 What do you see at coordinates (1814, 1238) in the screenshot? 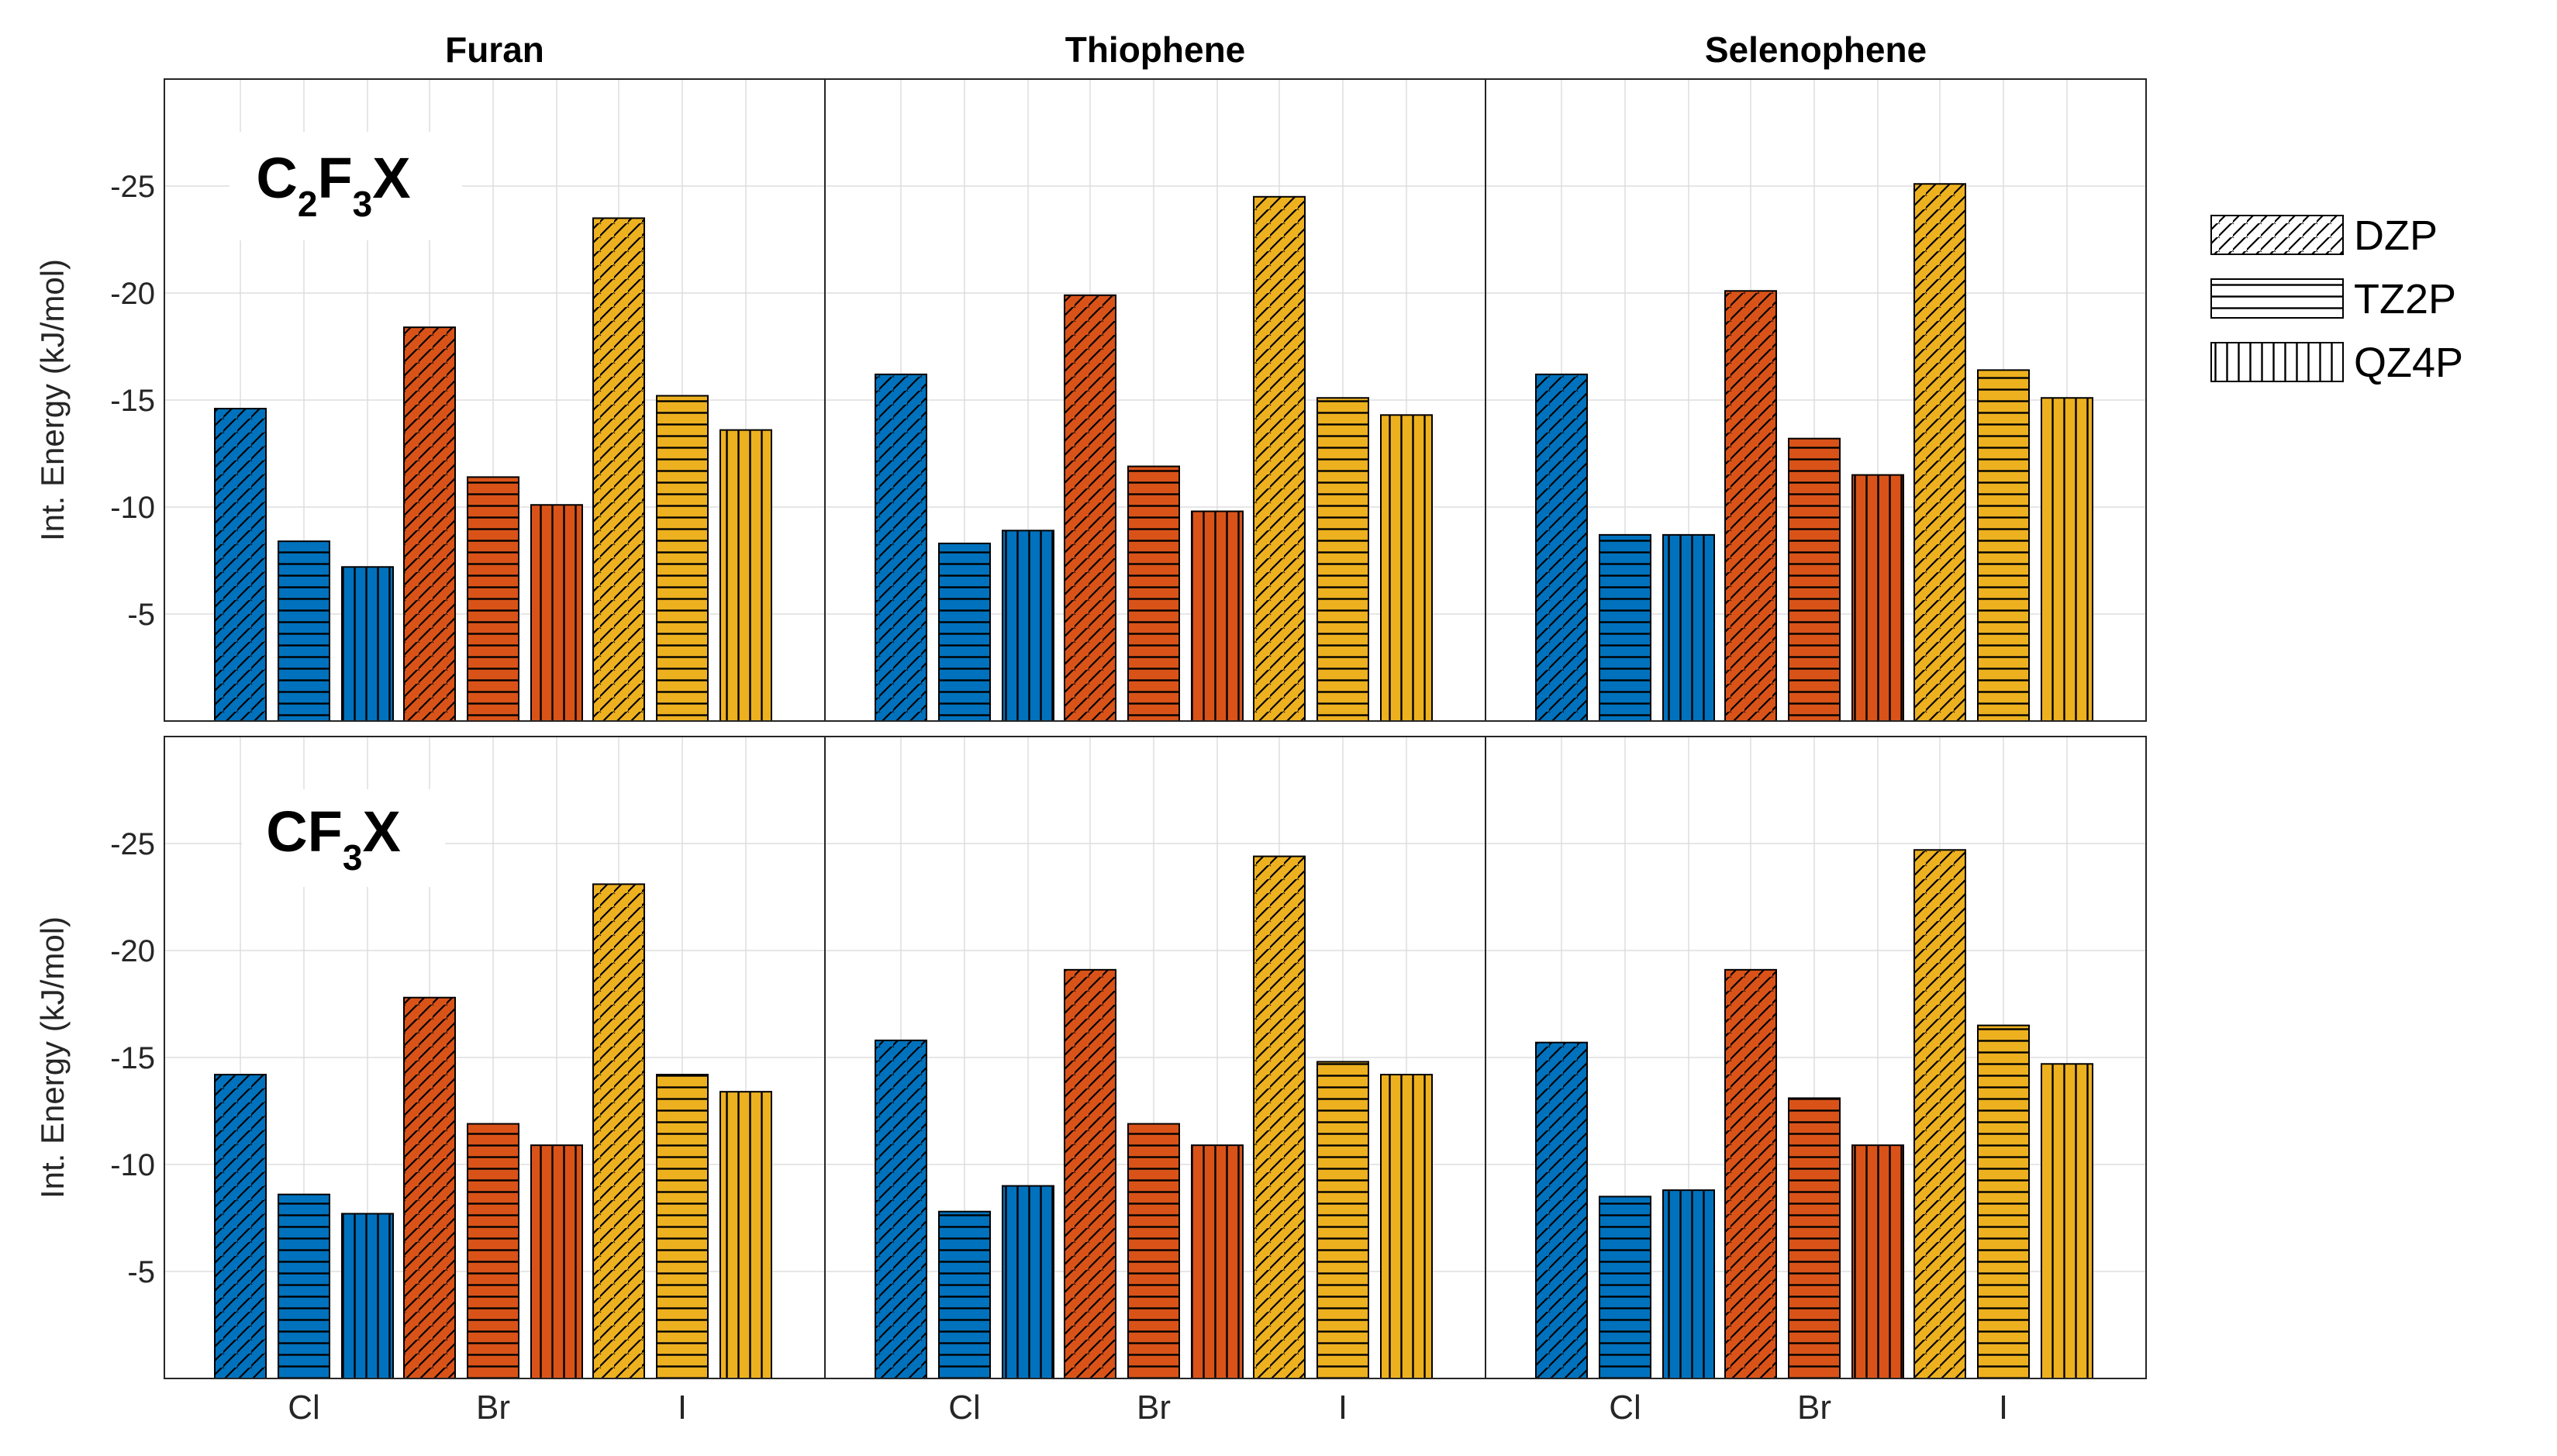
I see `bar-cf3x-selenophene-br-tz2p-horizontal-hatch` at bounding box center [1814, 1238].